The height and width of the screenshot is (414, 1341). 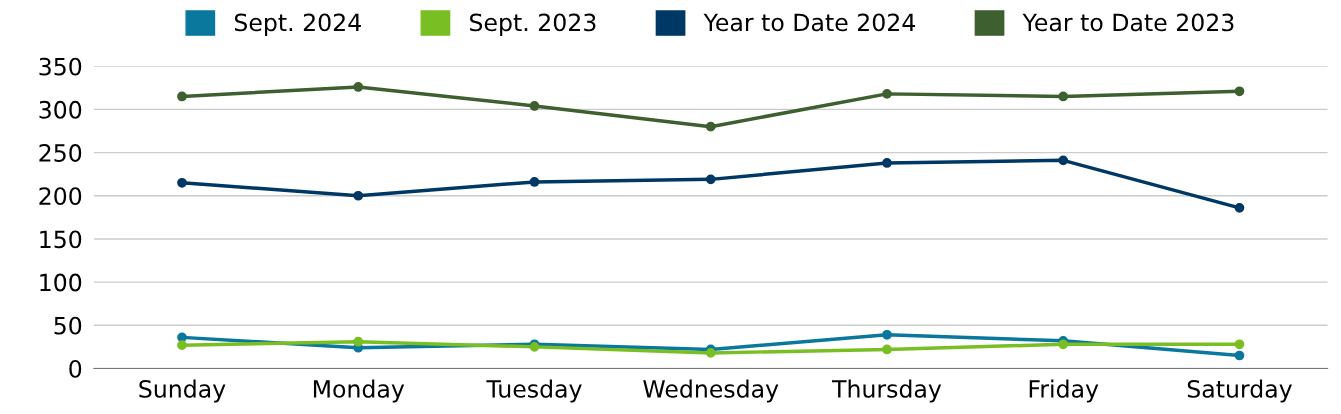 I want to click on y-tick-label: 50, so click(x=68, y=325).